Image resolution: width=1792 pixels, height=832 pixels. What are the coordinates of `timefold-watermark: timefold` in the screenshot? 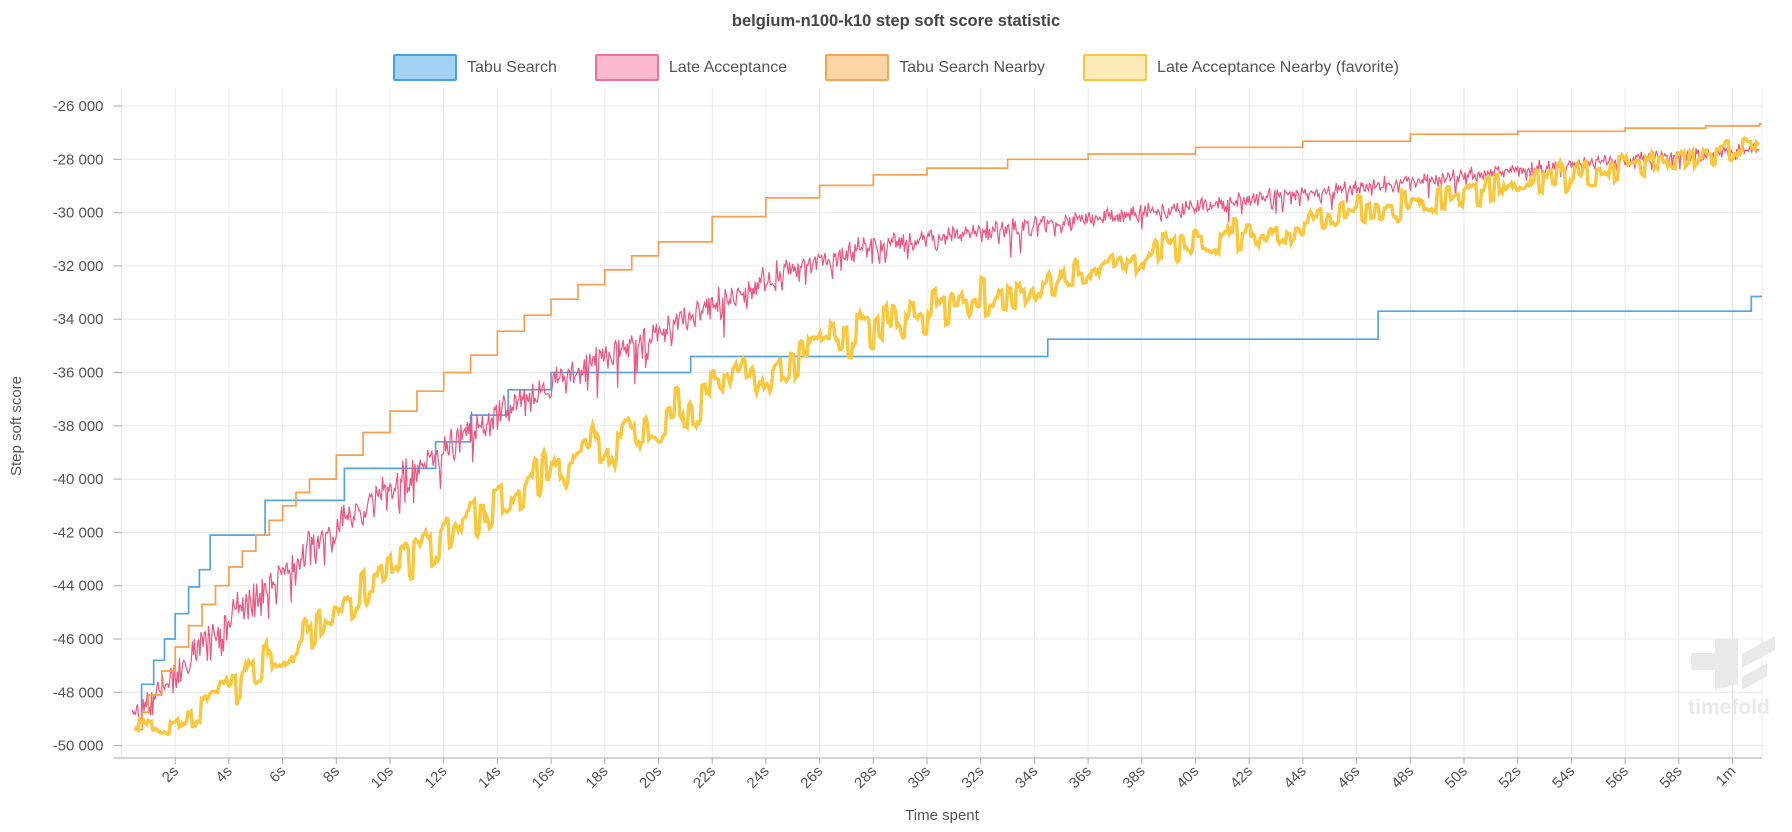 It's located at (1731, 677).